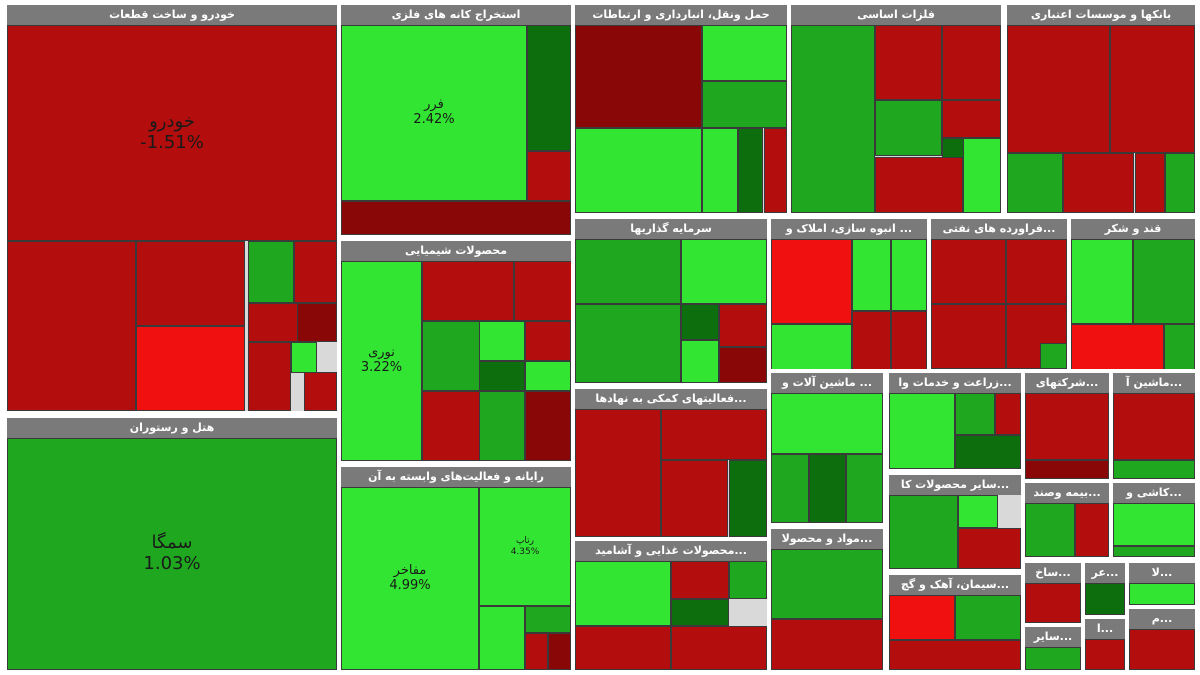  Describe the element at coordinates (1067, 383) in the screenshot. I see `sector-title: ...شرکتهای` at that location.